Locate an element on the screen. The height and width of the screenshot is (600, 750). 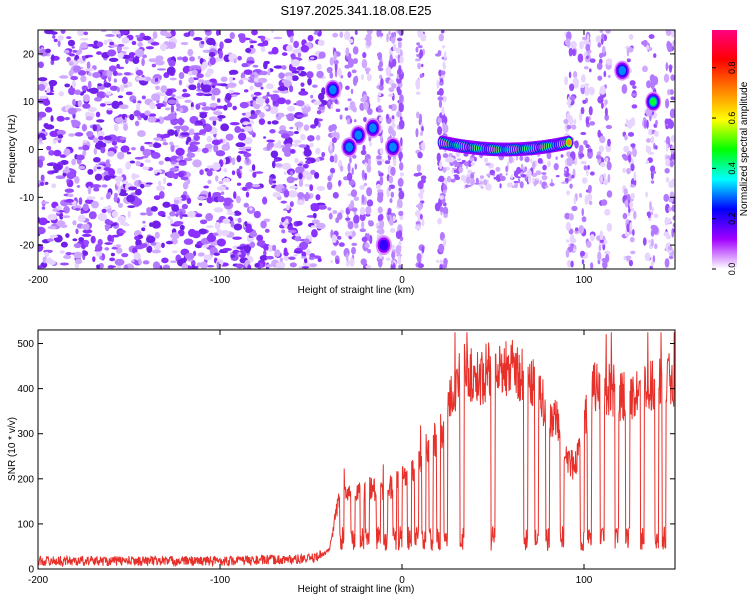
band-segment is located at coordinates (568, 142).